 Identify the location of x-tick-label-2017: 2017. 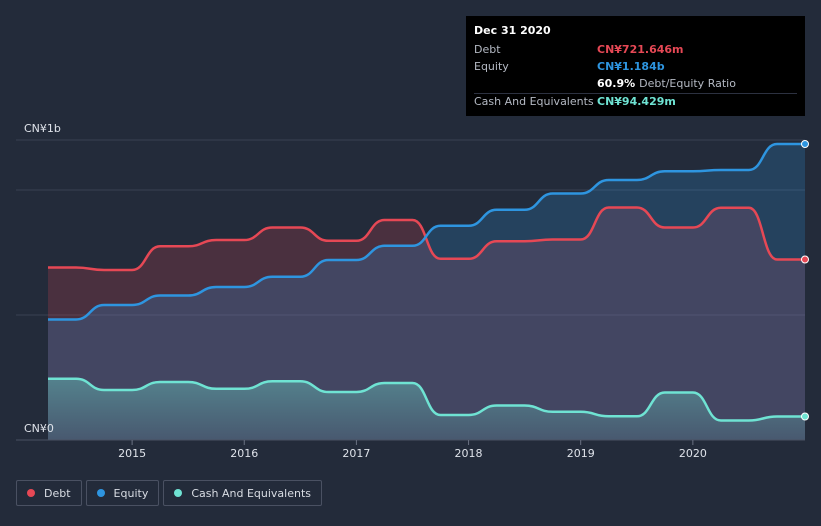
(356, 453).